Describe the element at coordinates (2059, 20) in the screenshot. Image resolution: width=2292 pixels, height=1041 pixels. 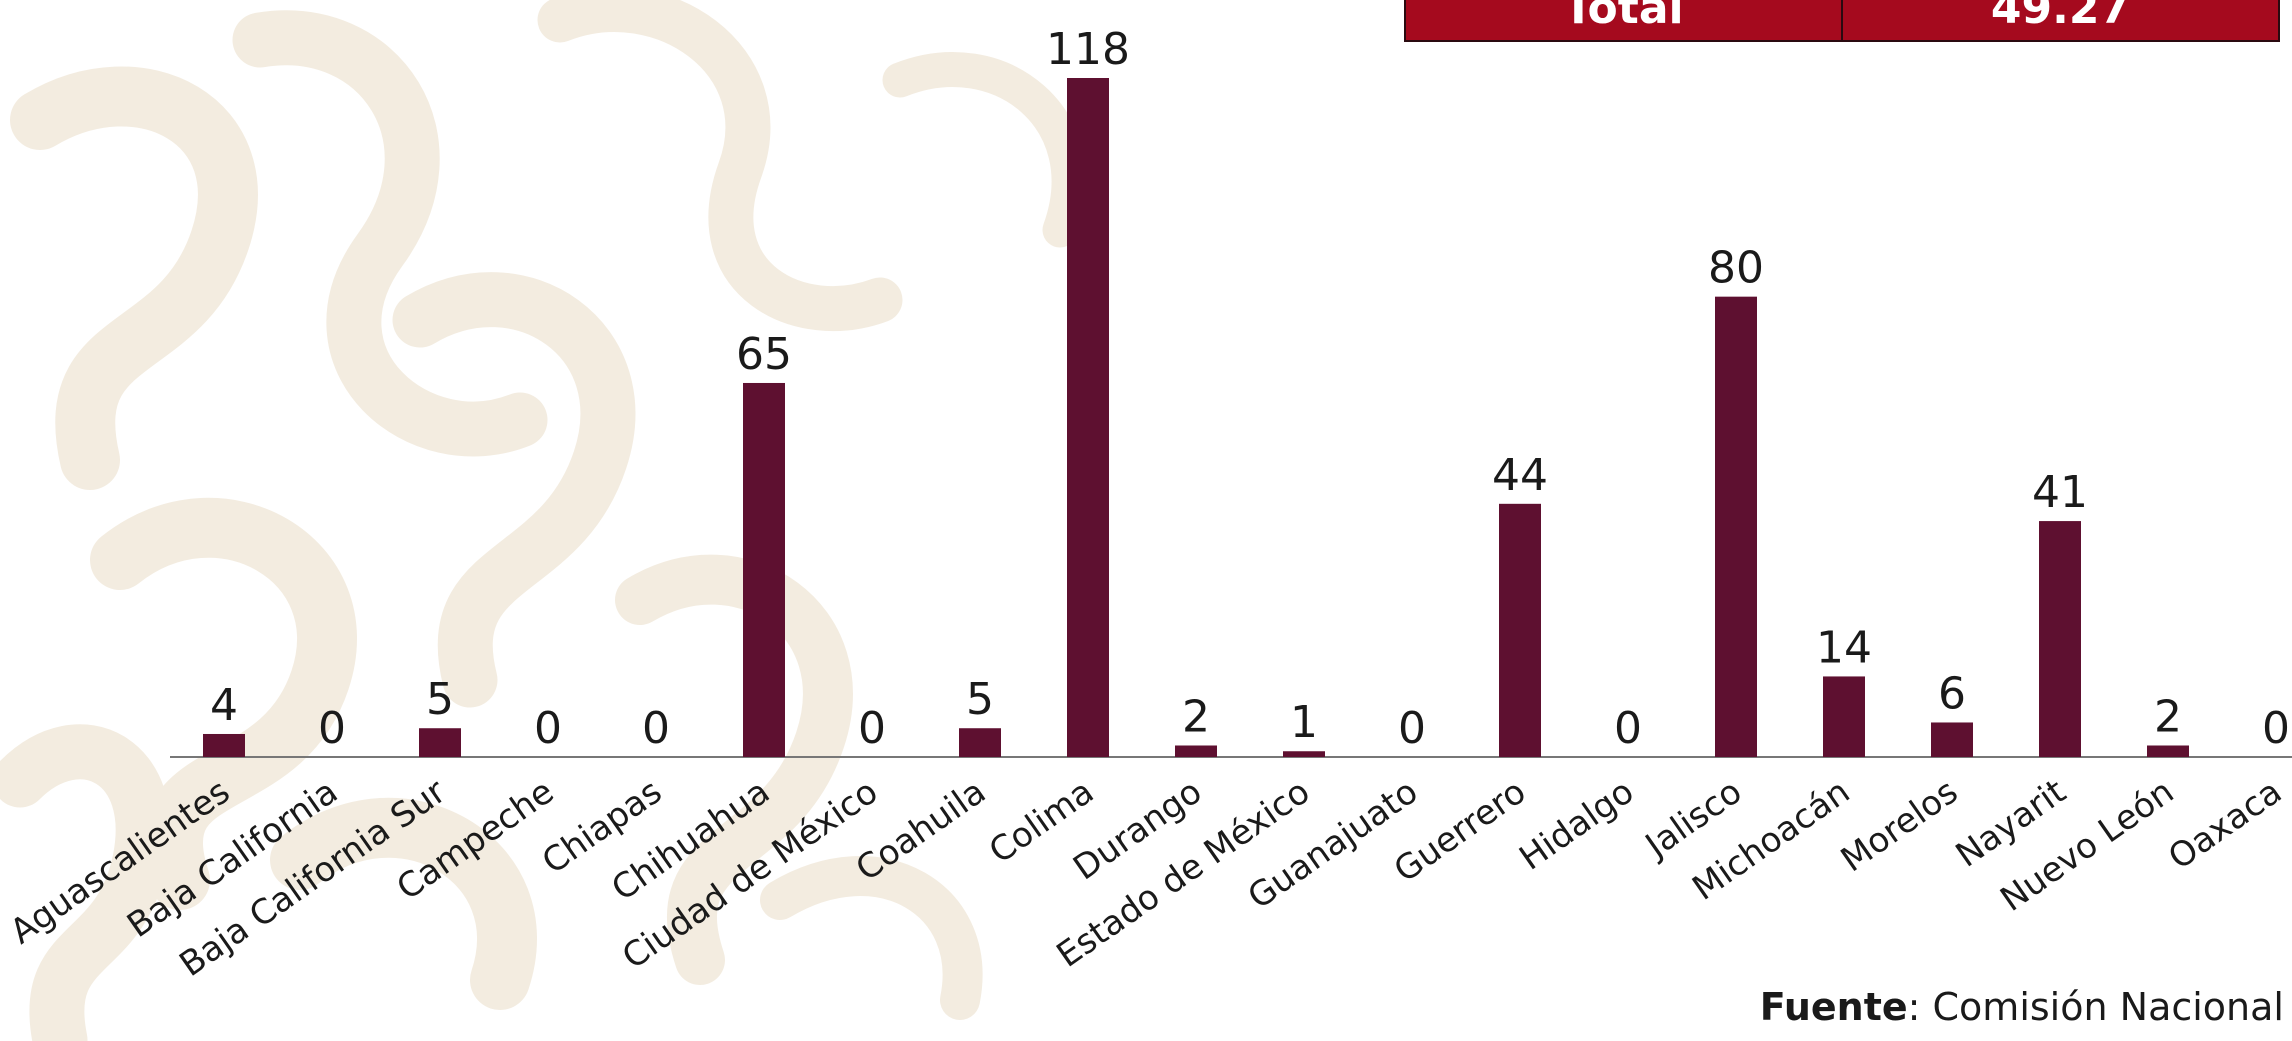
I see `total-value: 49.27` at that location.